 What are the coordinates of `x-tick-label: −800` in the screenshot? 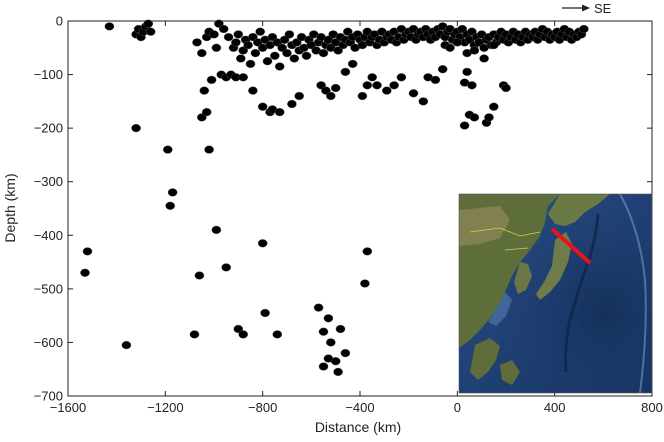 It's located at (262, 407).